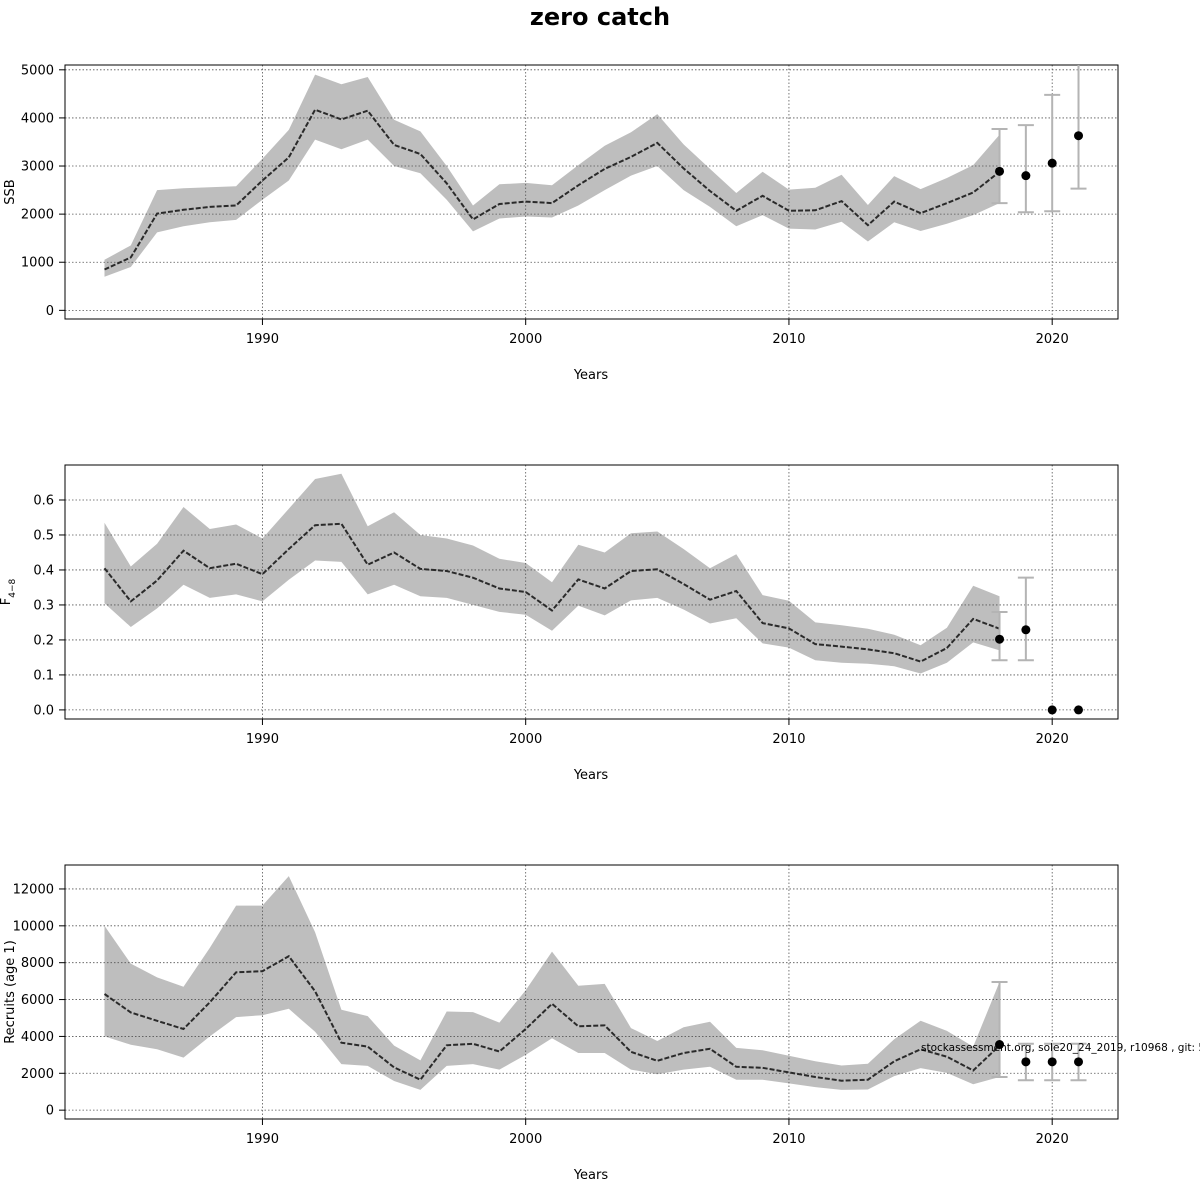 The width and height of the screenshot is (1200, 1200). Describe the element at coordinates (50, 311) in the screenshot. I see `ssb-y-tick-label: 0` at that location.